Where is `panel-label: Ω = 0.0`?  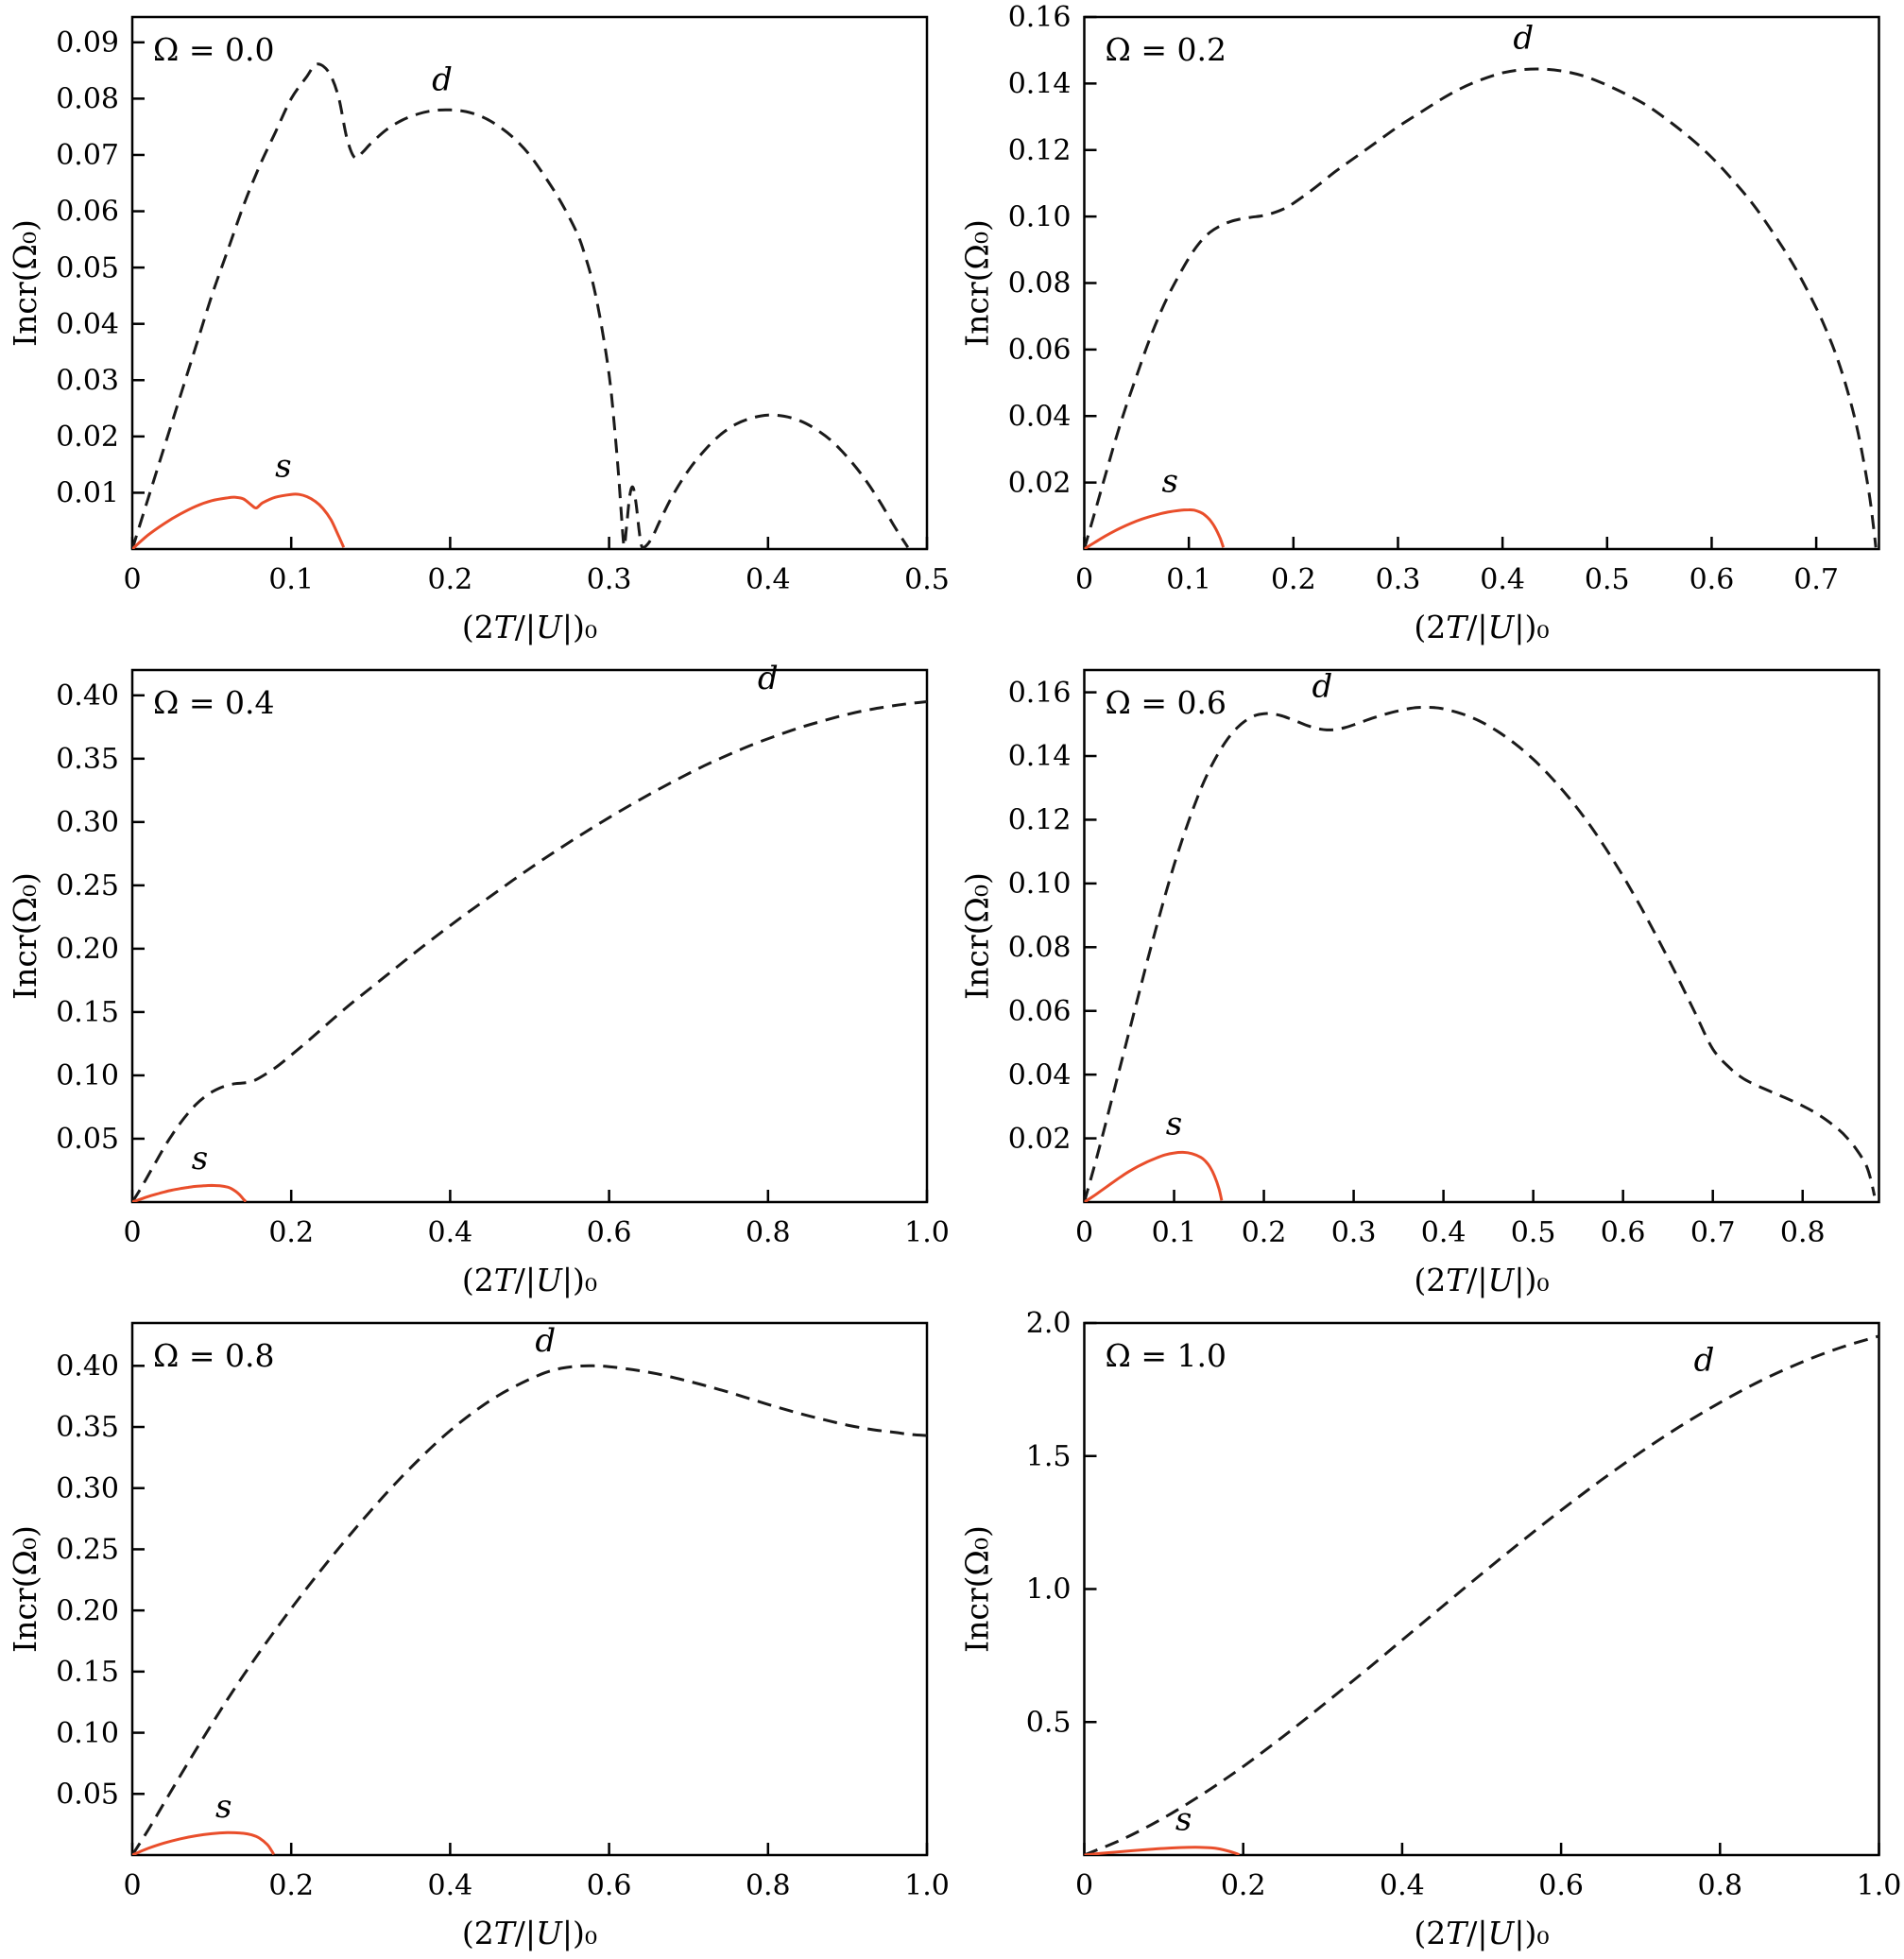
panel-label: Ω = 0.0 is located at coordinates (213, 49).